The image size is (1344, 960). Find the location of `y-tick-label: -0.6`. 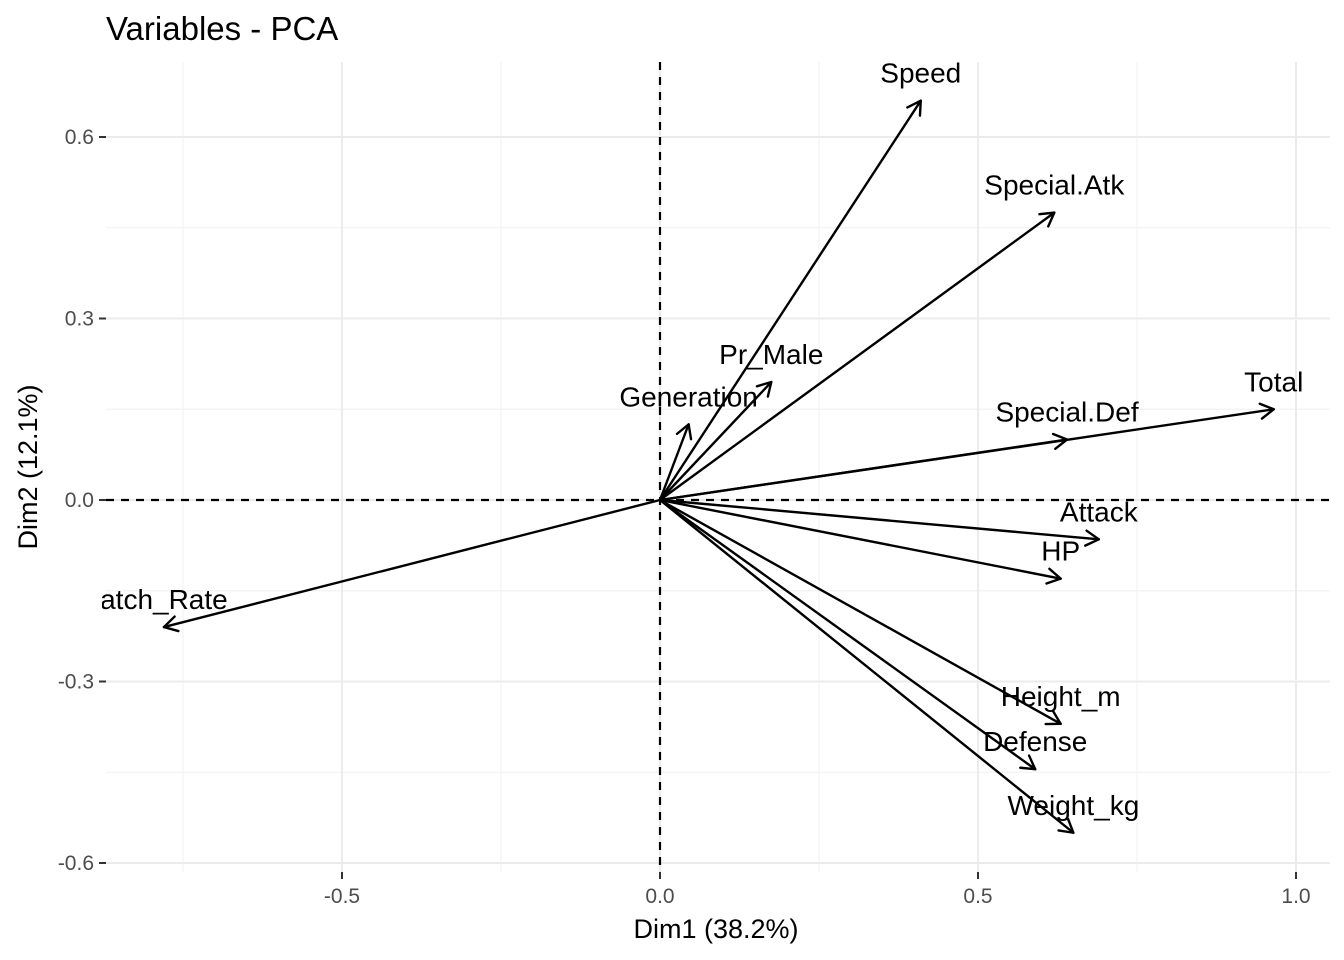

y-tick-label: -0.6 is located at coordinates (76, 863).